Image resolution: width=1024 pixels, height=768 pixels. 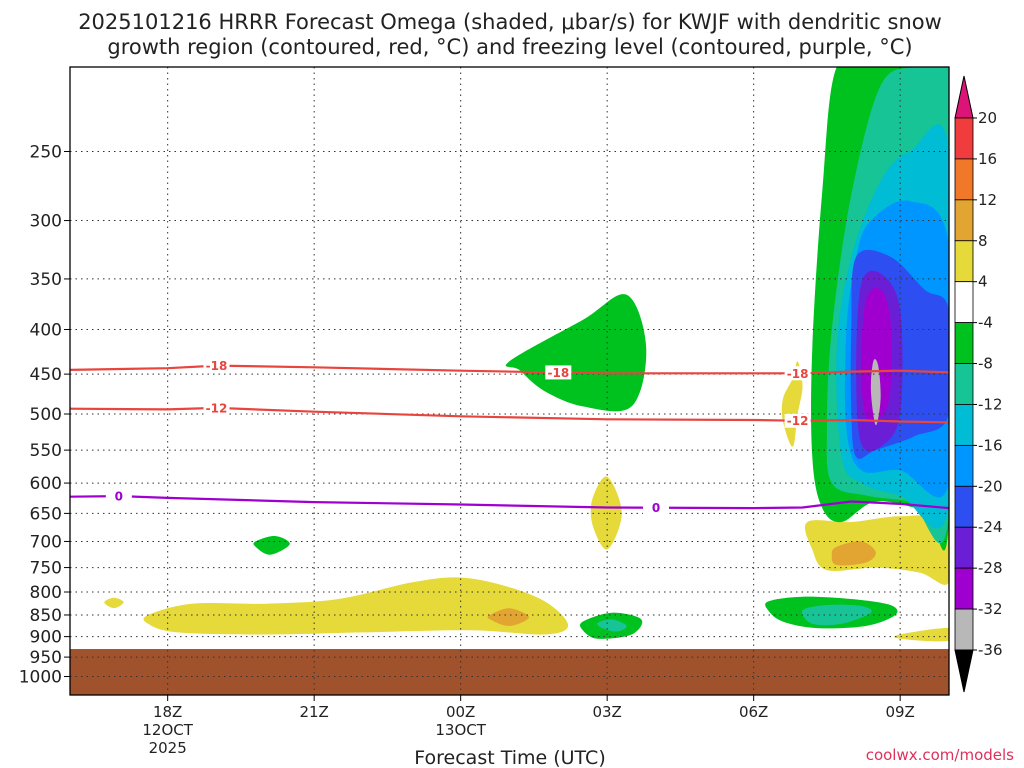 What do you see at coordinates (460, 730) in the screenshot?
I see `x-tick-date: 13OCT` at bounding box center [460, 730].